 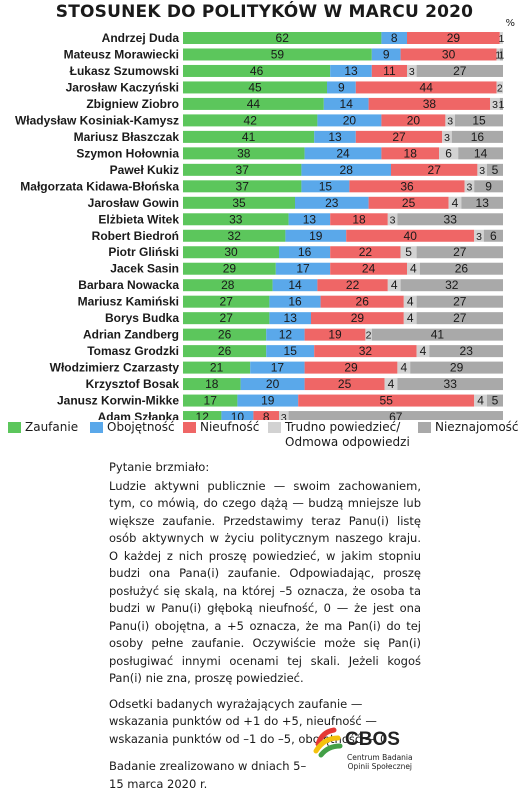 What do you see at coordinates (230, 269) in the screenshot?
I see `bar-value-label: 29` at bounding box center [230, 269].